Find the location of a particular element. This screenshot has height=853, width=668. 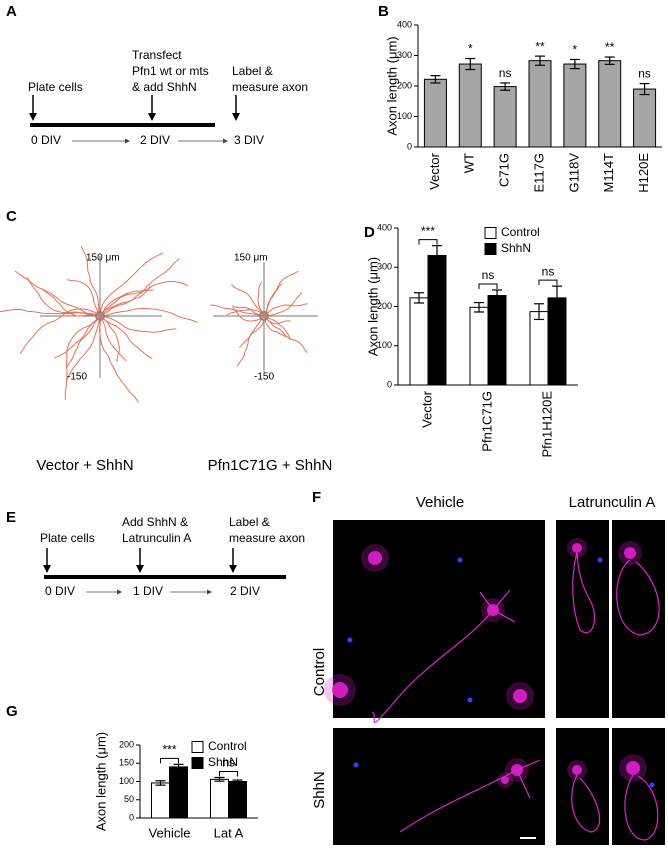

y-tick-label: 150 is located at coordinates (126, 763).